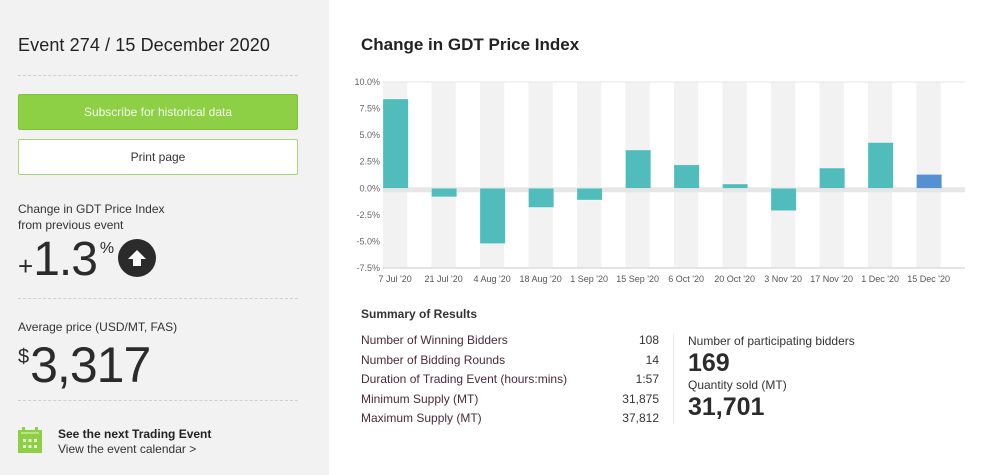 This screenshot has height=475, width=1000. I want to click on change-label-line1: Change in GDT Price Index, so click(91, 209).